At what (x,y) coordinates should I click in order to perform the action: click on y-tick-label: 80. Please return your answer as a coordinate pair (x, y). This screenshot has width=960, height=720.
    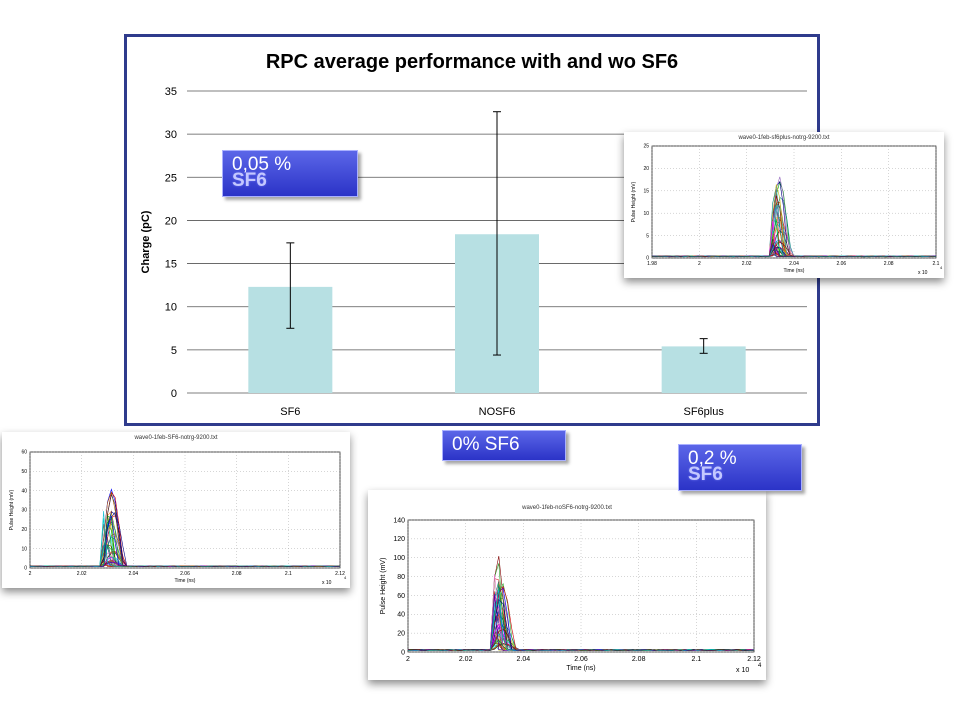
    Looking at the image, I should click on (401, 577).